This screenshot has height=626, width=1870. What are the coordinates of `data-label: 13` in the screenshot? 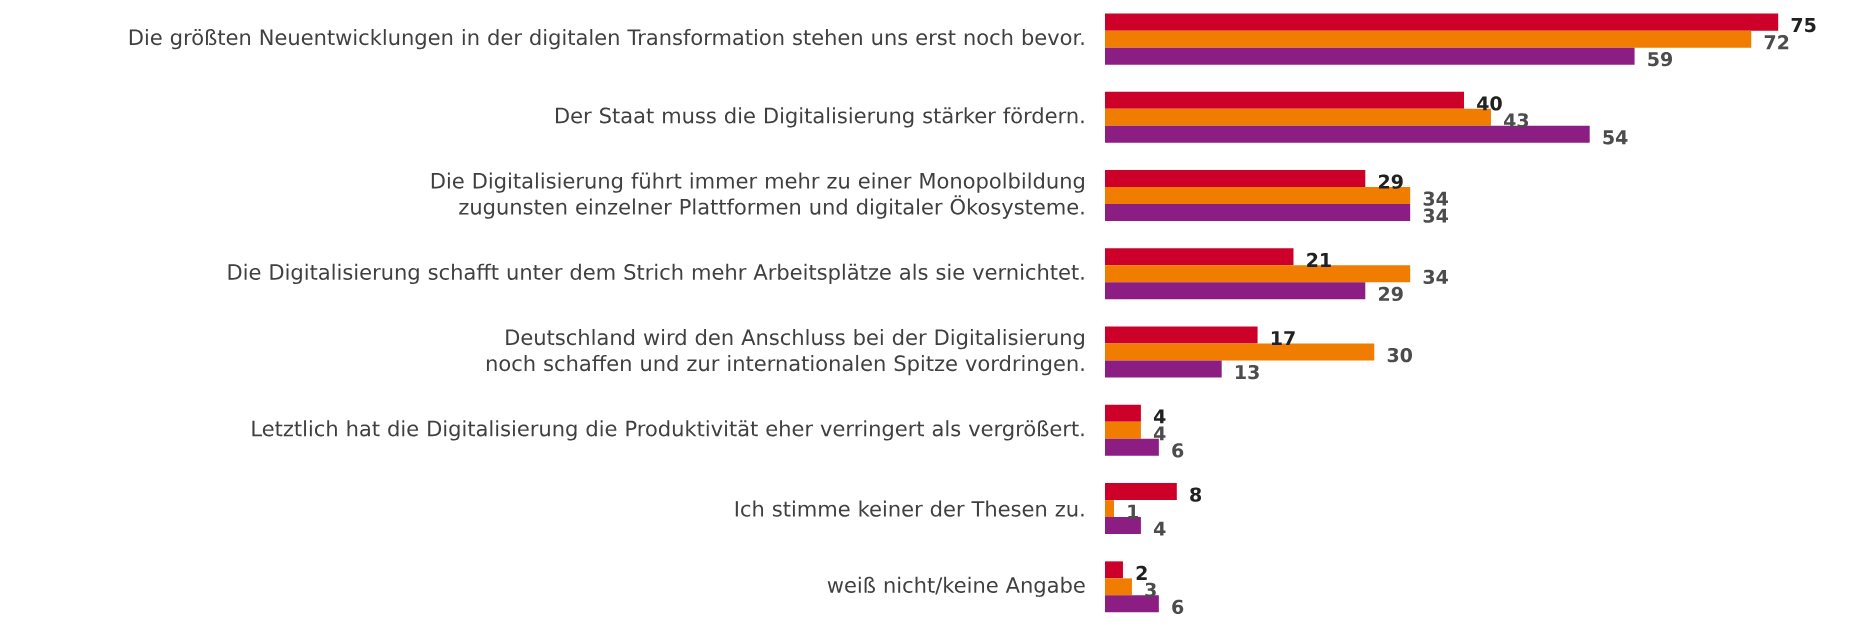 It's located at (1247, 372).